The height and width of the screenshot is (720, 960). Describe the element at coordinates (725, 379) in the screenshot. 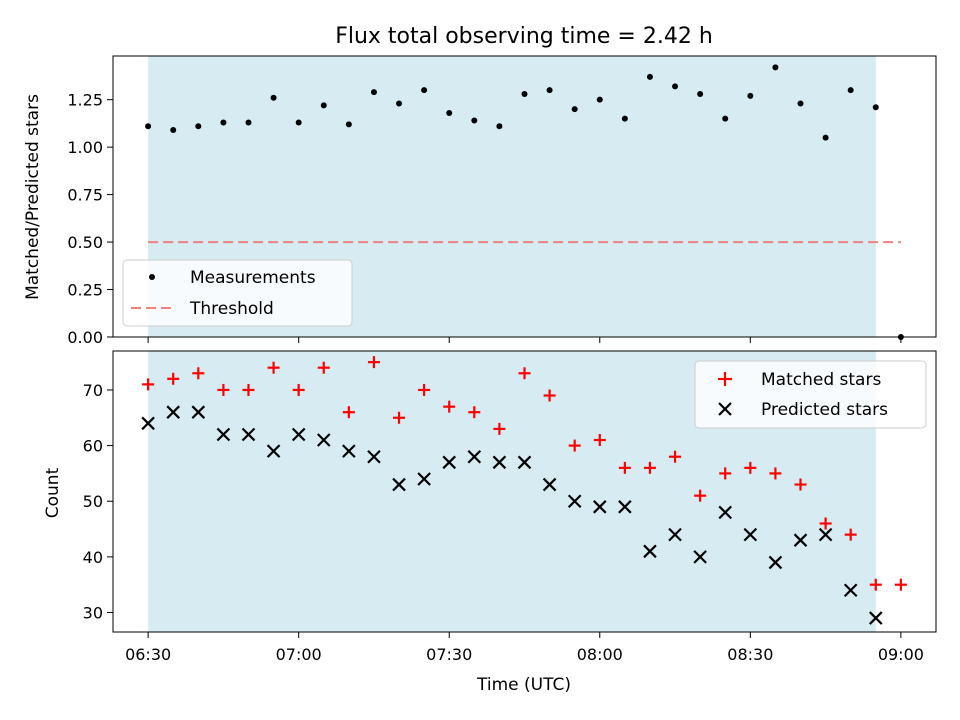

I see `legend-matched-marker` at that location.